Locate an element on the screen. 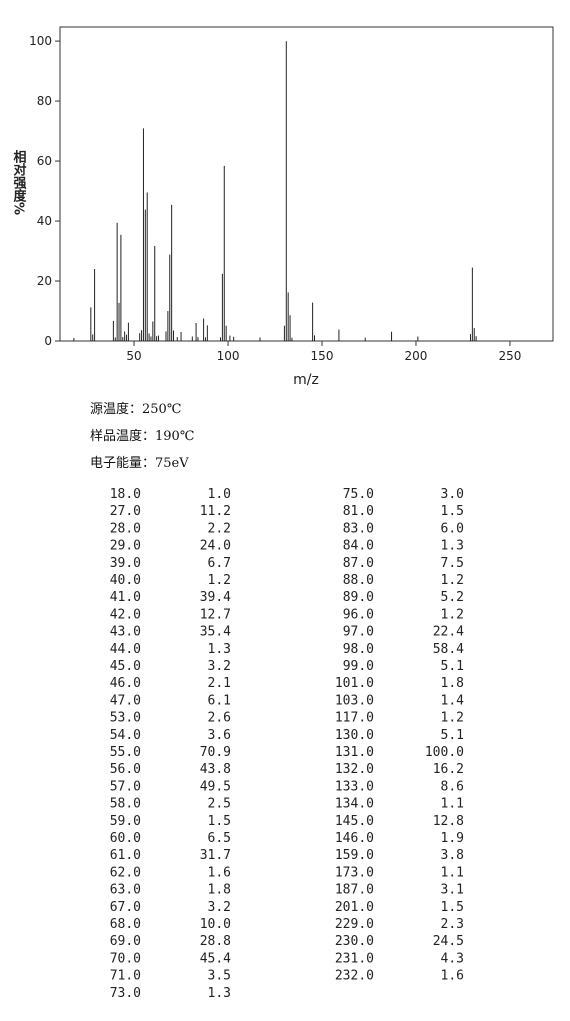 This screenshot has width=570, height=1021. intensity-cell: 1.0 is located at coordinates (219, 494).